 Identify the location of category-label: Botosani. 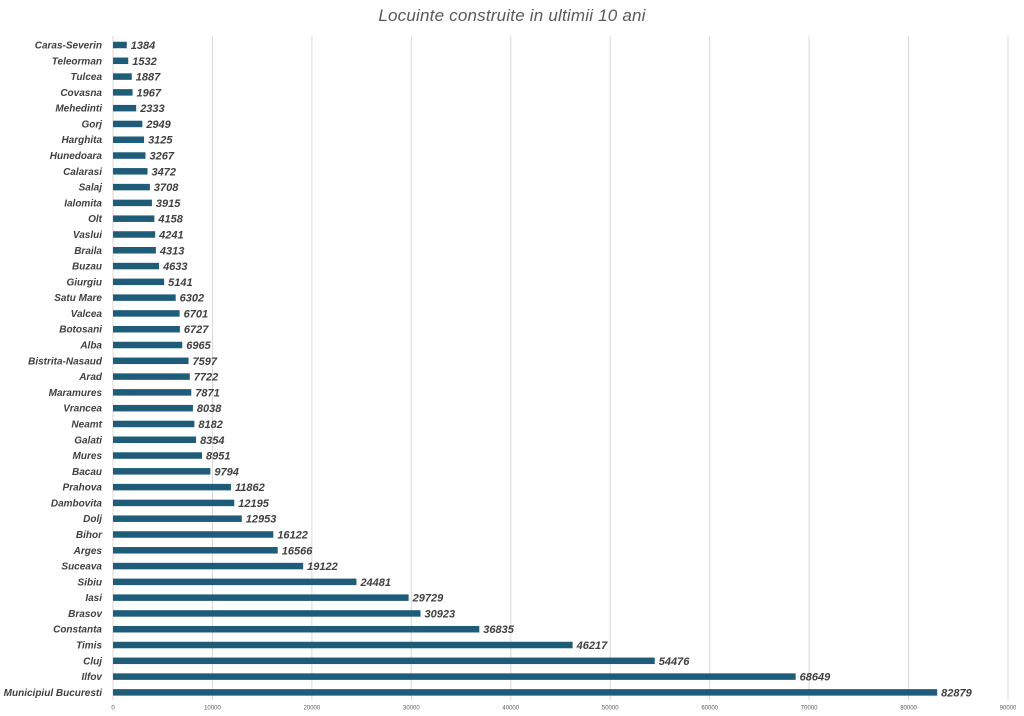
(80, 330).